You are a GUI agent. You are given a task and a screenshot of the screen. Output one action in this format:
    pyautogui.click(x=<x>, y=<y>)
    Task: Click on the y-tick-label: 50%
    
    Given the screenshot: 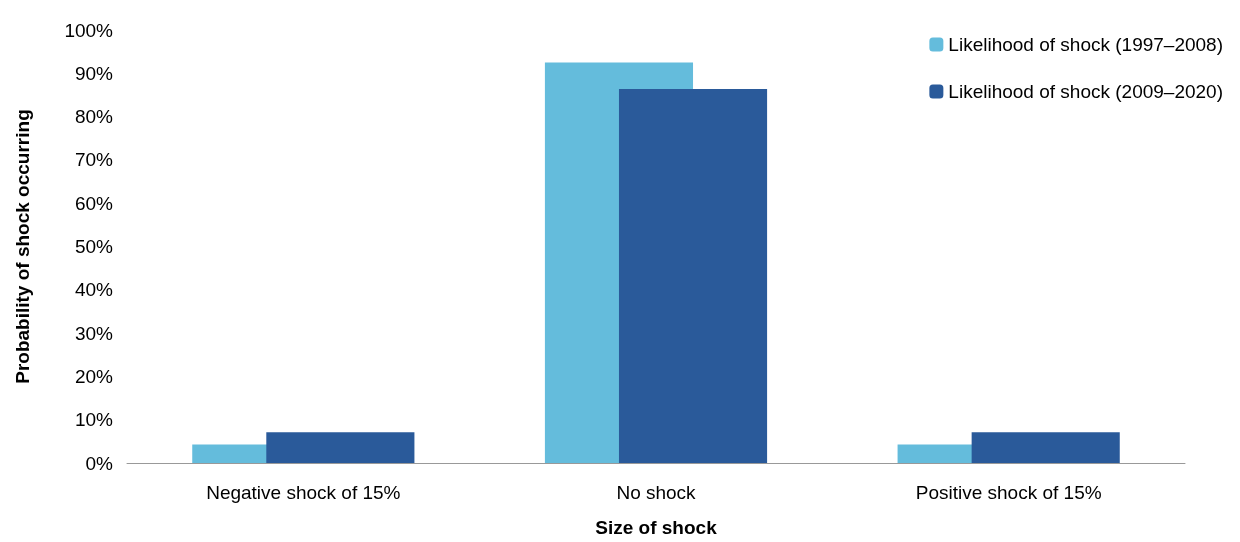 What is the action you would take?
    pyautogui.click(x=94, y=246)
    